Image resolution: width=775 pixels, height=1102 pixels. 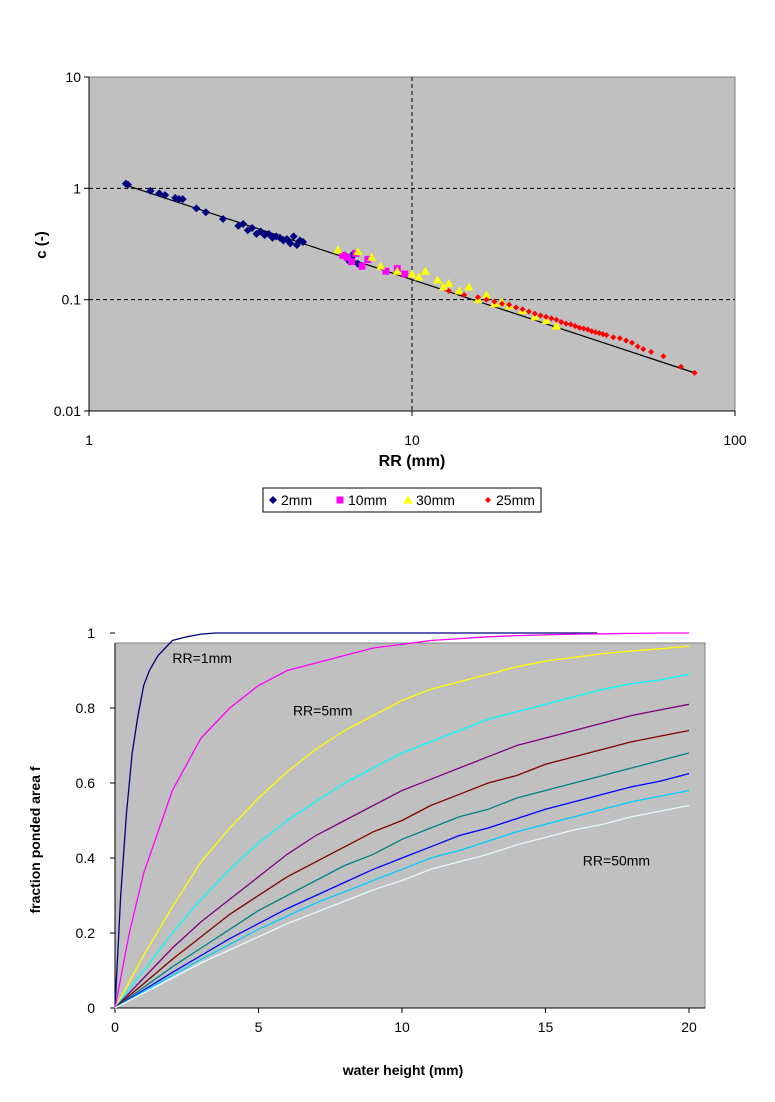 What do you see at coordinates (73, 77) in the screenshot?
I see `y-tick-label: 10` at bounding box center [73, 77].